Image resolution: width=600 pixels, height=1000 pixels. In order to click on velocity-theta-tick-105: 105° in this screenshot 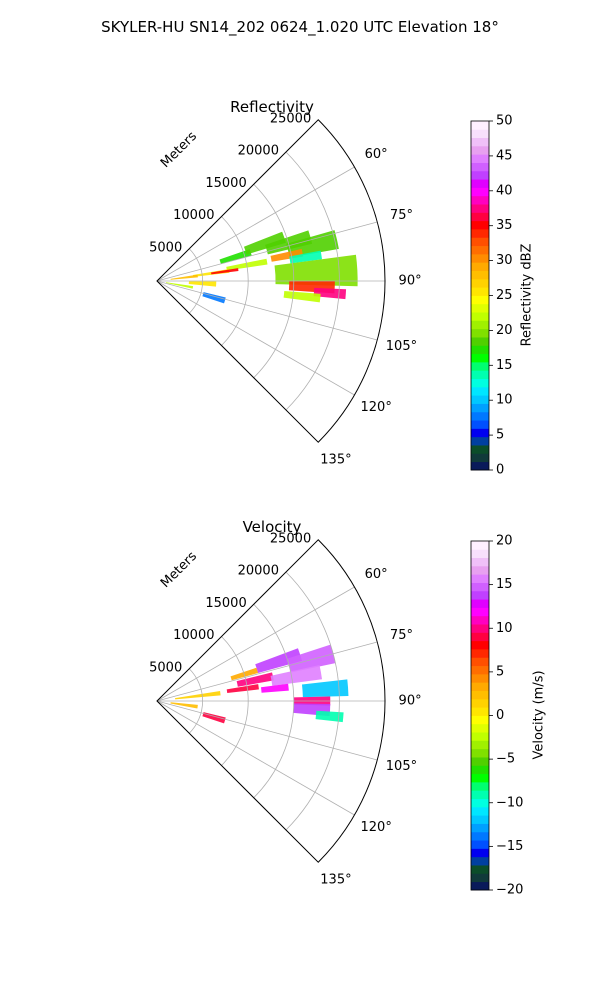, I will do `click(401, 766)`.